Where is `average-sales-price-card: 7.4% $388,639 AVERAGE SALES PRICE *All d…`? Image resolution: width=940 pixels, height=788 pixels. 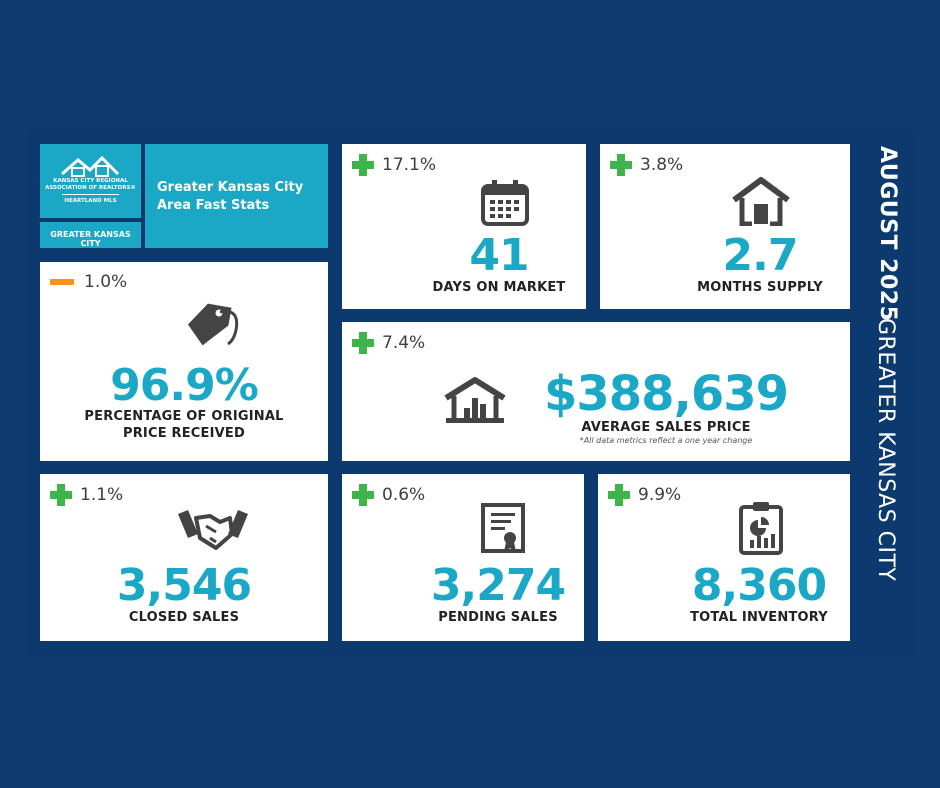
average-sales-price-card: 7.4% $388,639 AVERAGE SALES PRICE *All d… is located at coordinates (596, 391).